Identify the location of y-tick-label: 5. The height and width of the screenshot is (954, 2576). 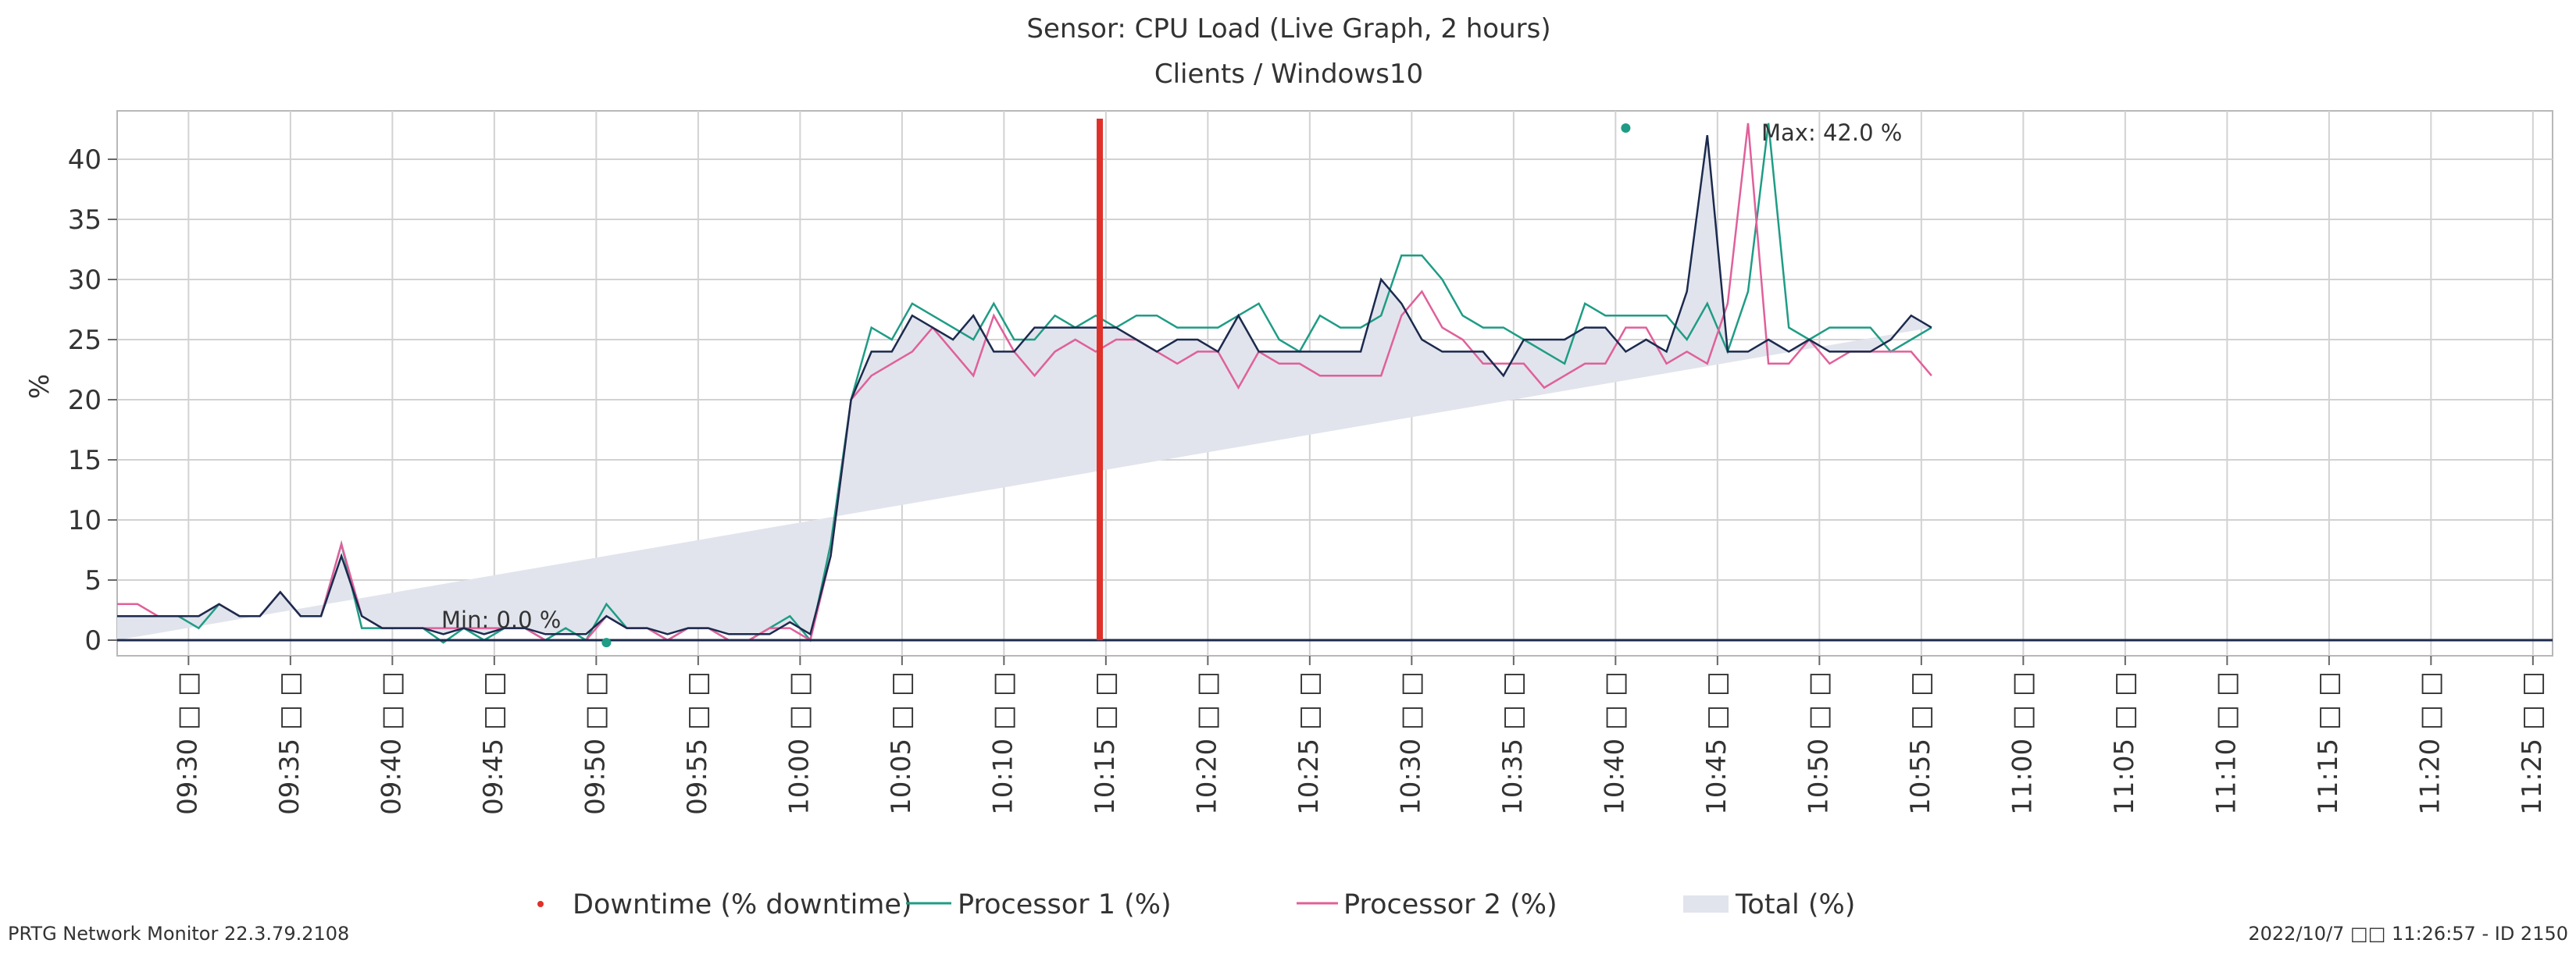
(93, 580).